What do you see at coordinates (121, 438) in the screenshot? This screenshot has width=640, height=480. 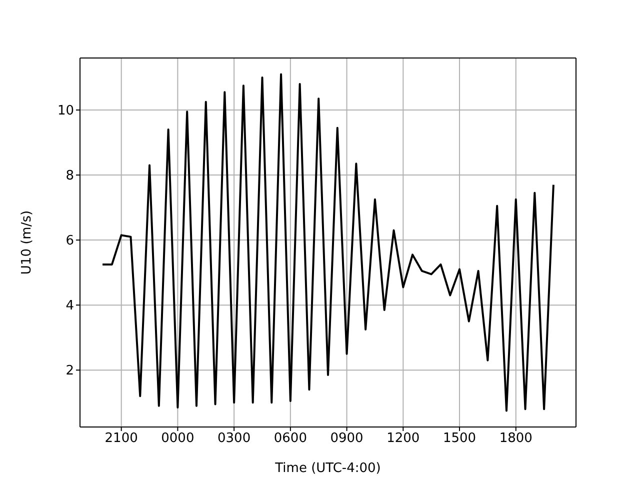 I see `x-tick-label: 2100` at bounding box center [121, 438].